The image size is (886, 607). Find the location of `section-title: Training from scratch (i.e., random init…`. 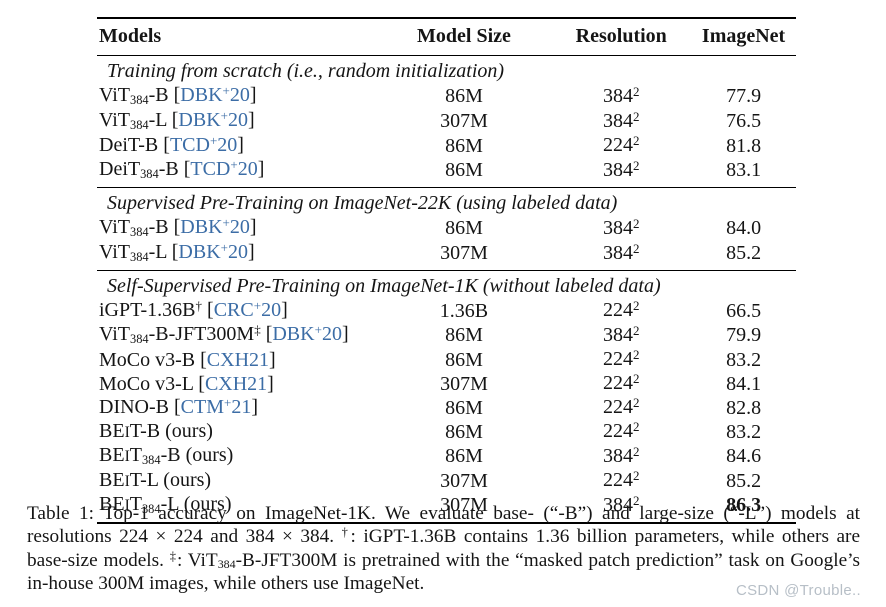

section-title: Training from scratch (i.e., random init… is located at coordinates (306, 71).